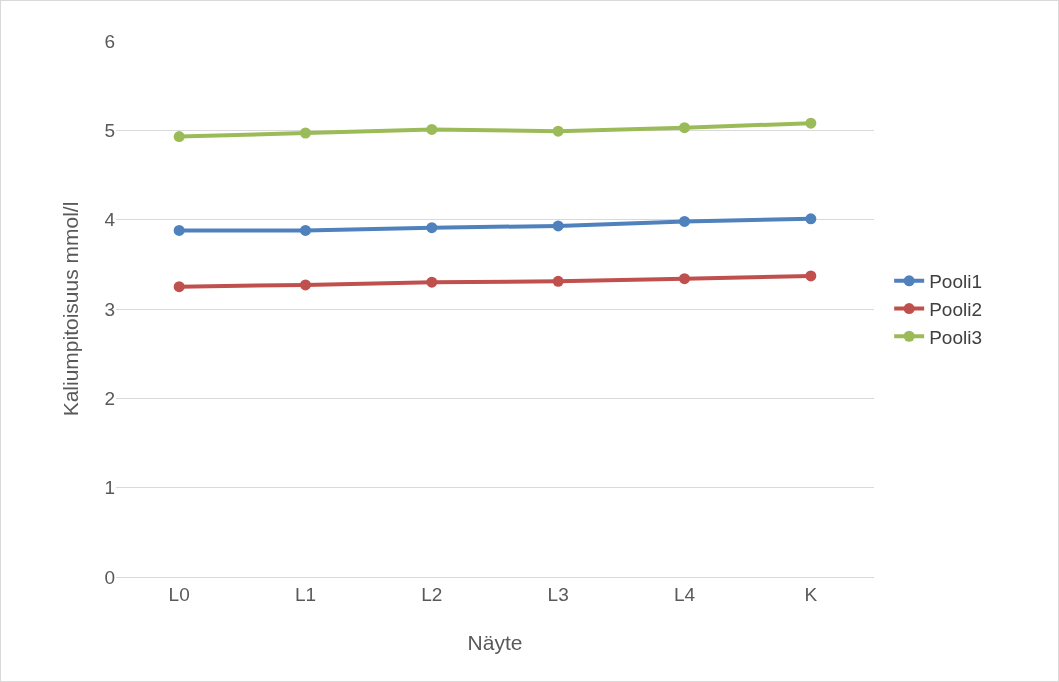 This screenshot has width=1059, height=682. What do you see at coordinates (558, 594) in the screenshot?
I see `x-tick-label: L3` at bounding box center [558, 594].